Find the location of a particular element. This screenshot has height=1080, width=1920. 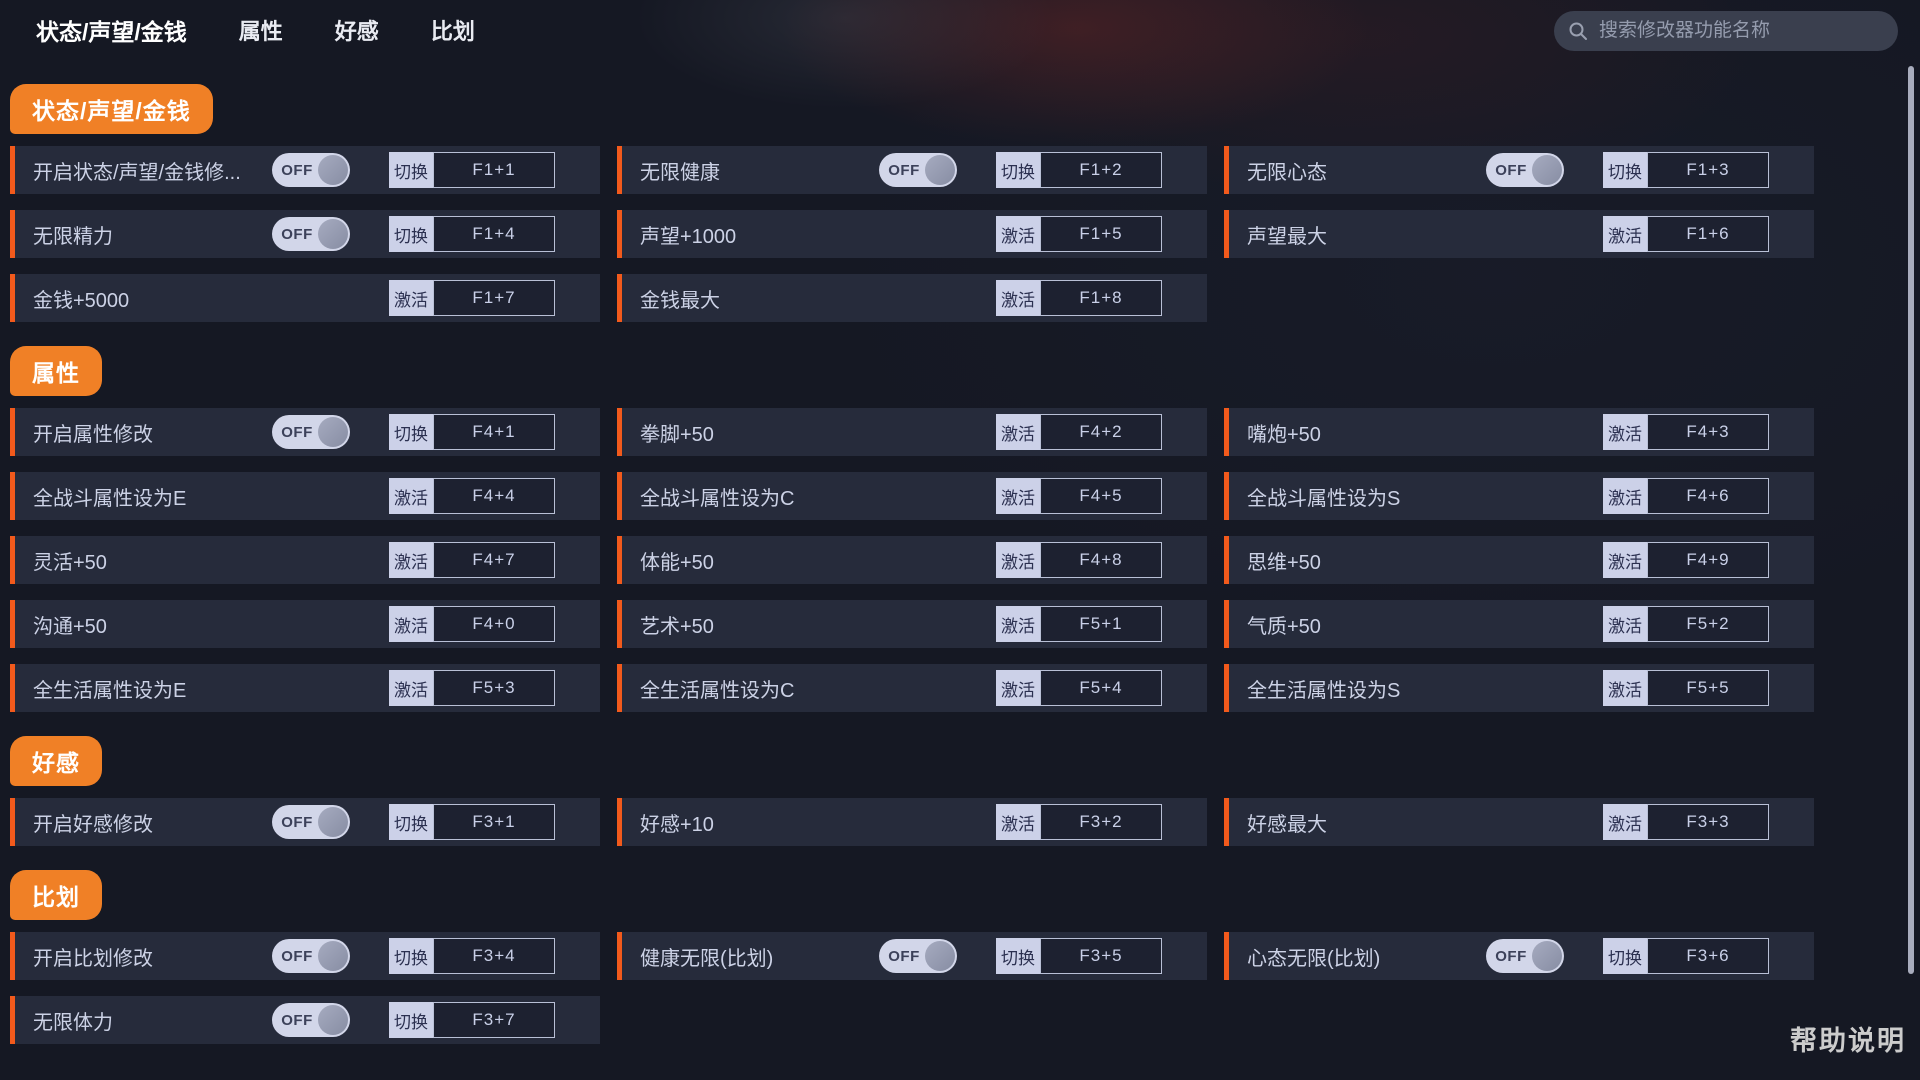

hotkey-box: F1+8 is located at coordinates (1101, 298).